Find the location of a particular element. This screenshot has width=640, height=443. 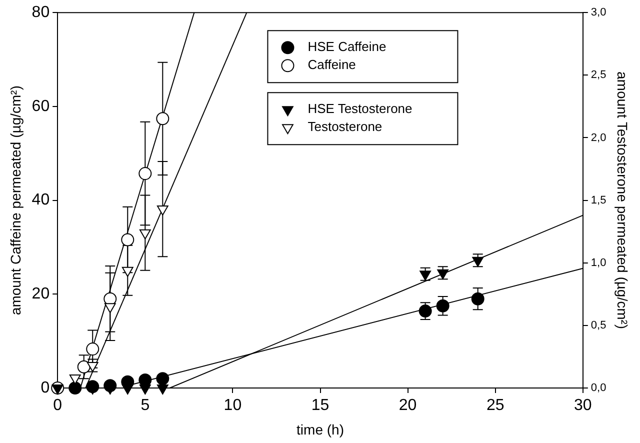

y-axis-title: amount Caffeine permeated (µg/cm²) is located at coordinates (15, 201).